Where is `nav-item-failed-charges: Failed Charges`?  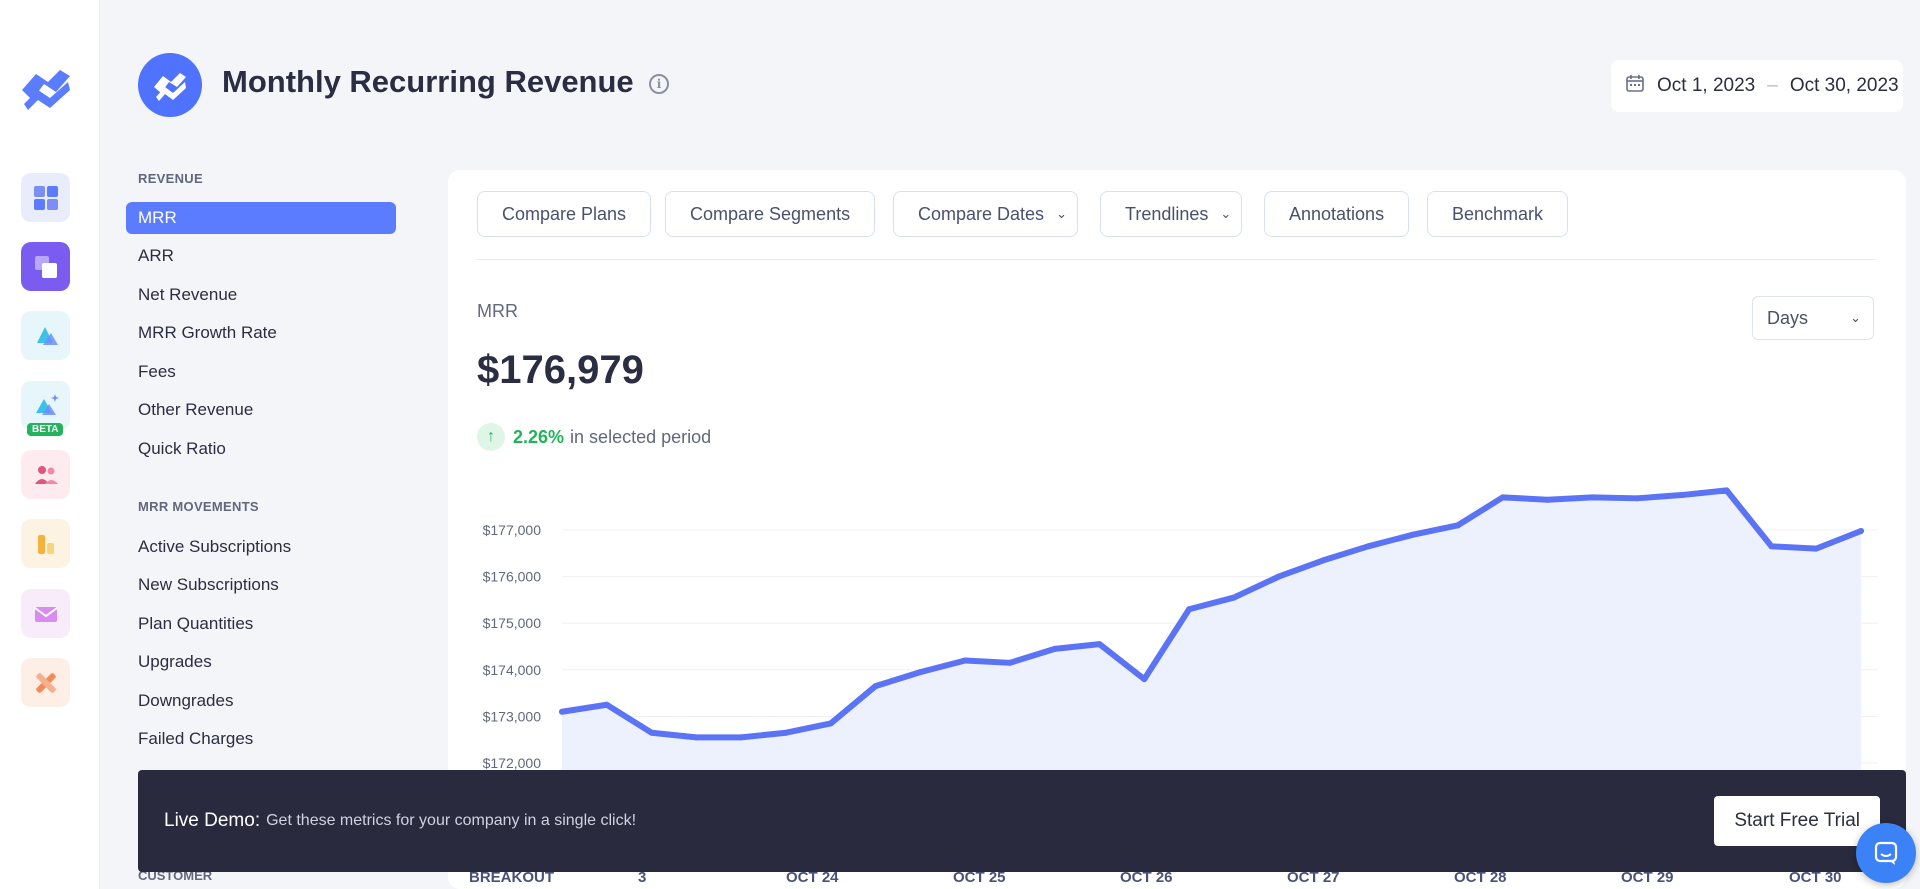 nav-item-failed-charges: Failed Charges is located at coordinates (196, 738).